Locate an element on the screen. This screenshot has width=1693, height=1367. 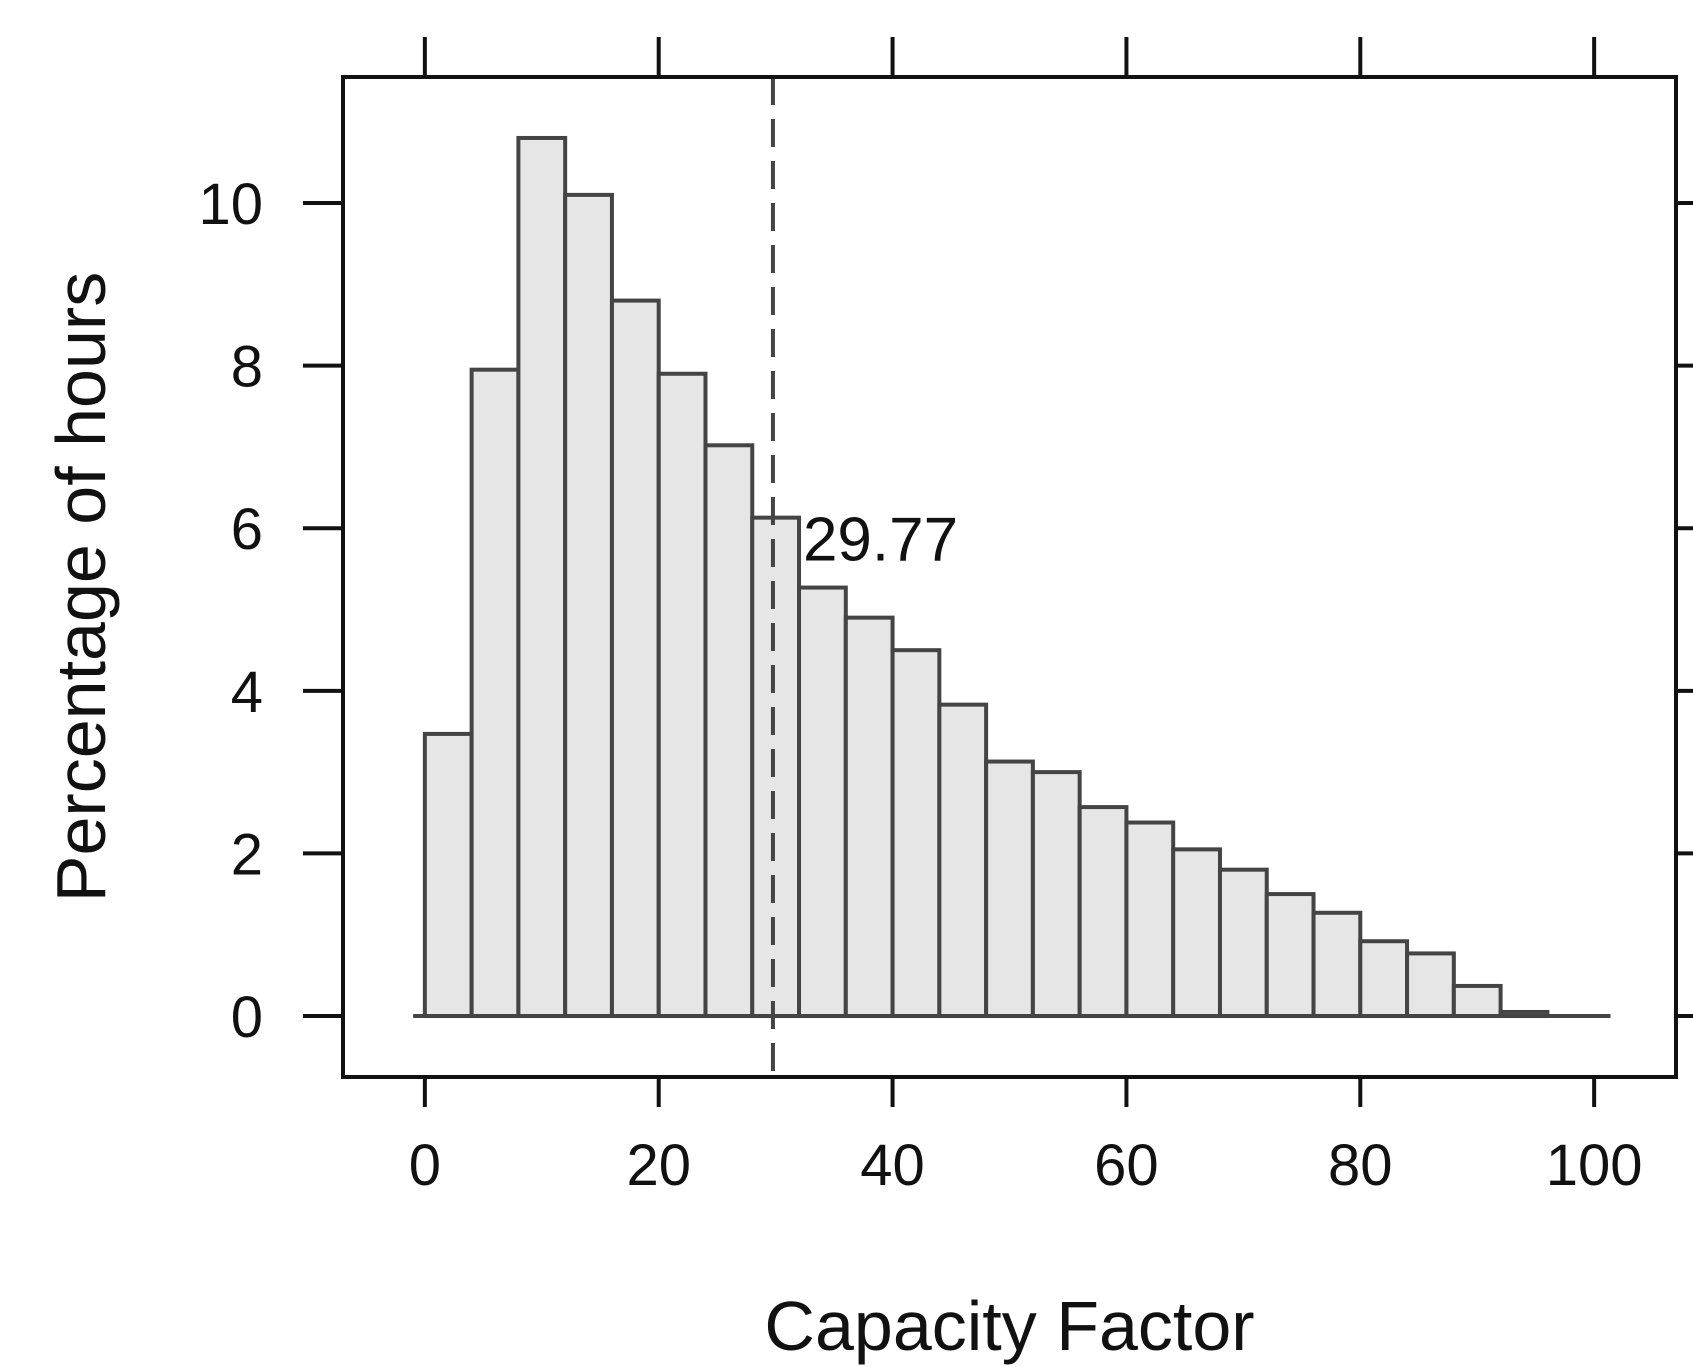
y-tick-label: 8 is located at coordinates (247, 367).